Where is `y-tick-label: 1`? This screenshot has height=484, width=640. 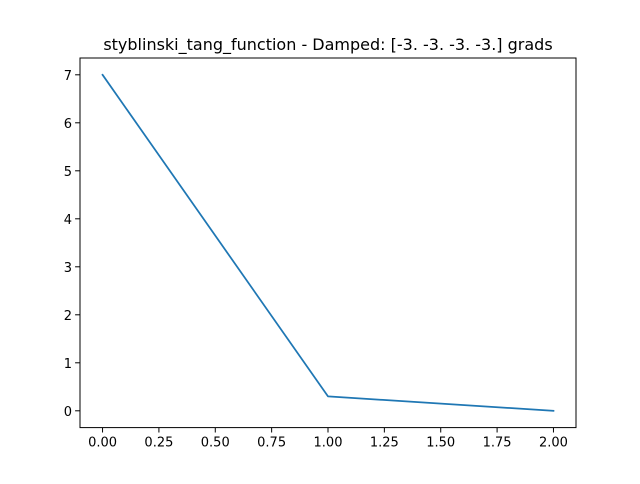
y-tick-label: 1 is located at coordinates (68, 364).